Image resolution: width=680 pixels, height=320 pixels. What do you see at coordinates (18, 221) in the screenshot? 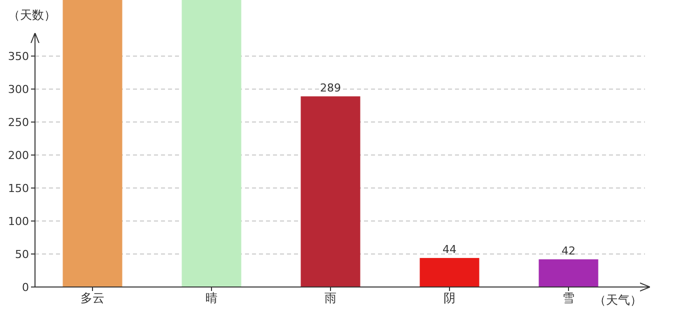
I see `y-tick-label: 100` at bounding box center [18, 221].